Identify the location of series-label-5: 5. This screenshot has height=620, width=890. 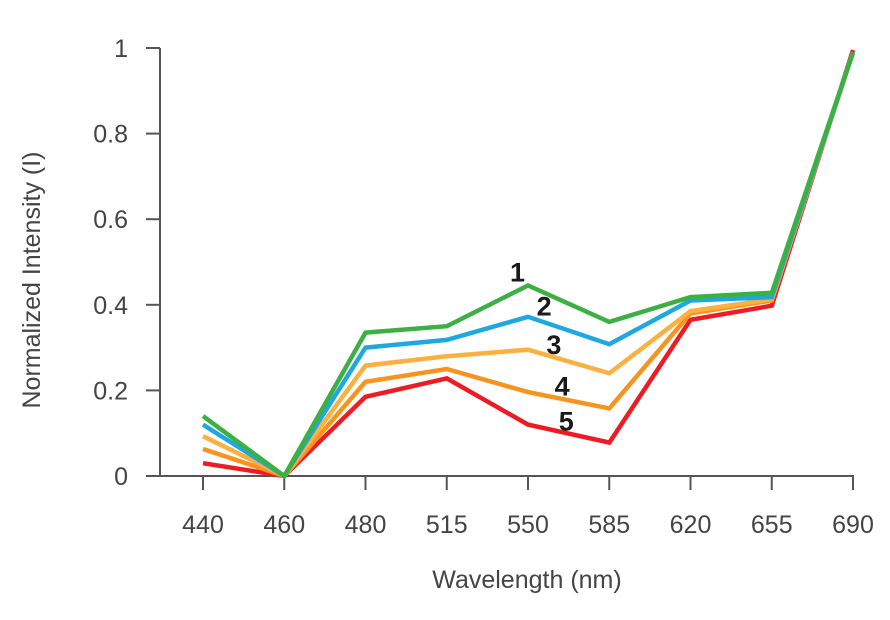
(566, 422).